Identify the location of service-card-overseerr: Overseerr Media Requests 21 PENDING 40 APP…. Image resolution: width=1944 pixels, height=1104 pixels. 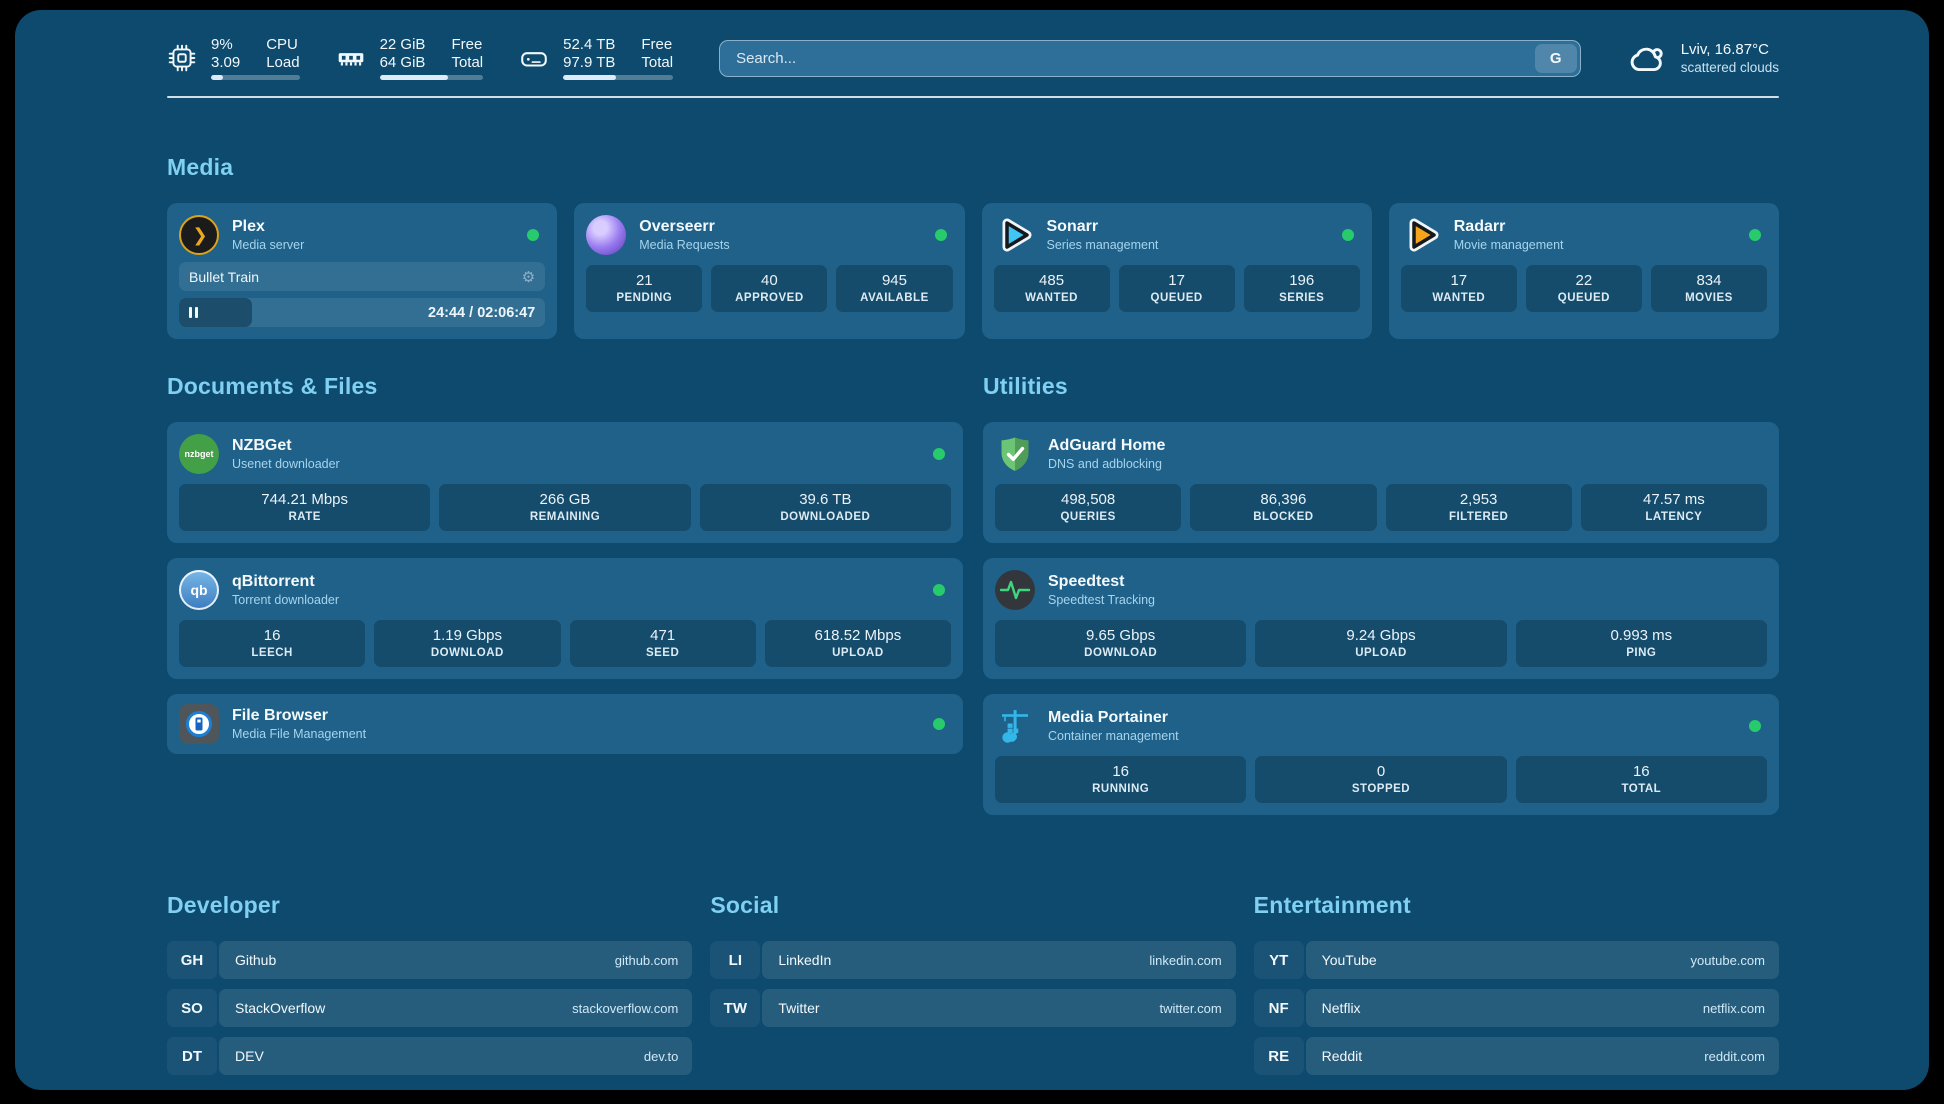
(769, 271).